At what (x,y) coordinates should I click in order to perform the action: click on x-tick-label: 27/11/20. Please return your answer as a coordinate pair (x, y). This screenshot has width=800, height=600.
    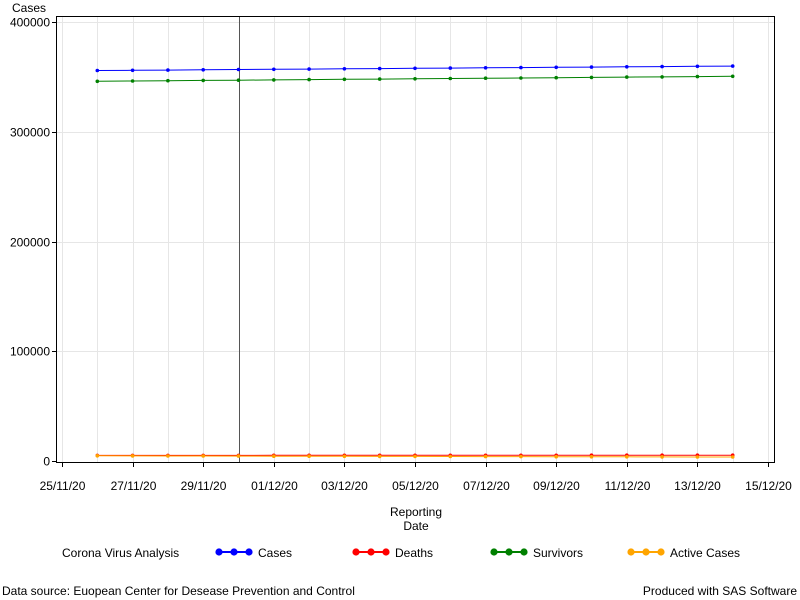
    Looking at the image, I should click on (134, 486).